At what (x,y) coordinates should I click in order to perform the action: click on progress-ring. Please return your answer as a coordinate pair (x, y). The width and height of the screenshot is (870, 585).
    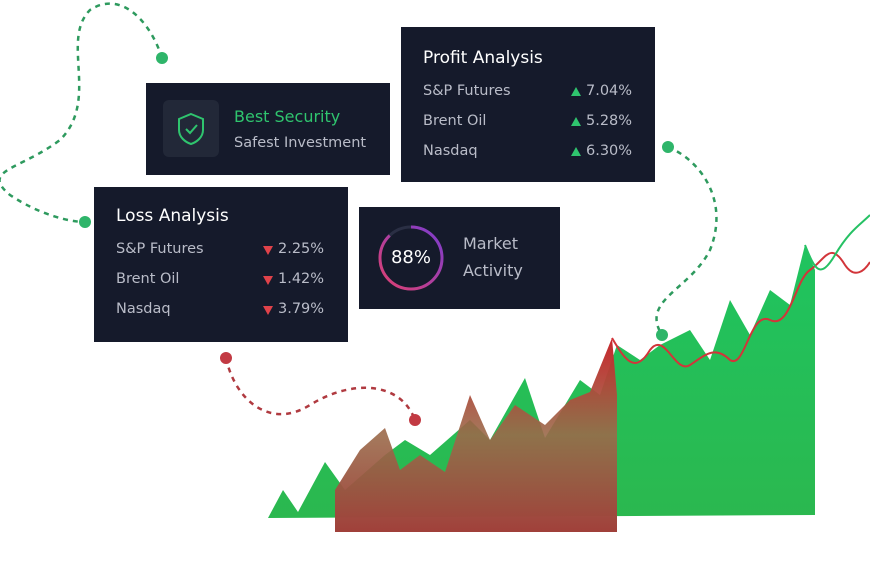
    Looking at the image, I should click on (411, 258).